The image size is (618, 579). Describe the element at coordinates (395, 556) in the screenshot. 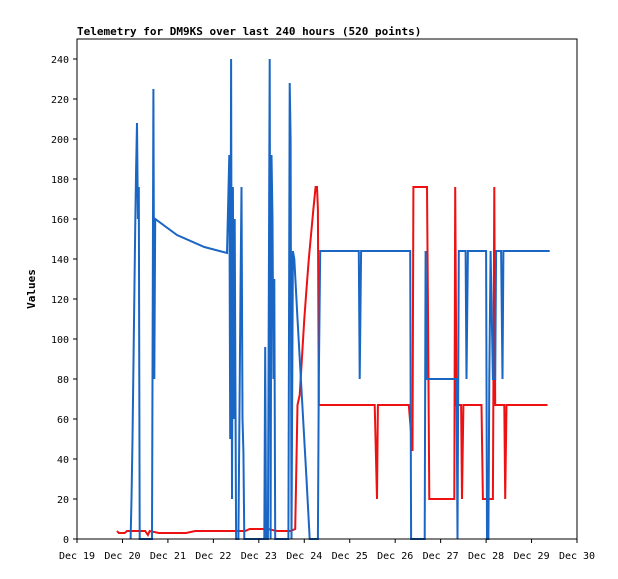

I see `x-tick-label: Dec 26` at that location.